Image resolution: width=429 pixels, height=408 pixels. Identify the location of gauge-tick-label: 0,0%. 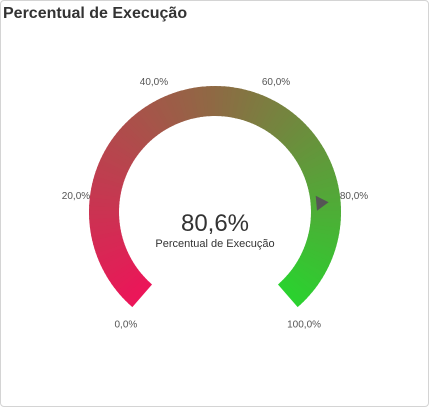
(126, 325).